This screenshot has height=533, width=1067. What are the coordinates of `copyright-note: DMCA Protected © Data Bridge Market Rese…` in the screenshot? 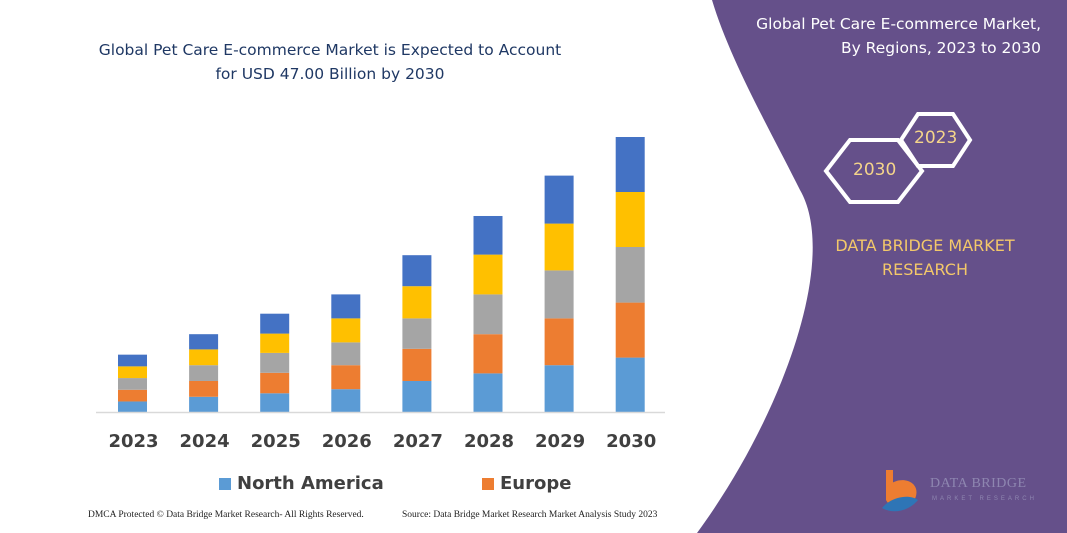 It's located at (226, 515).